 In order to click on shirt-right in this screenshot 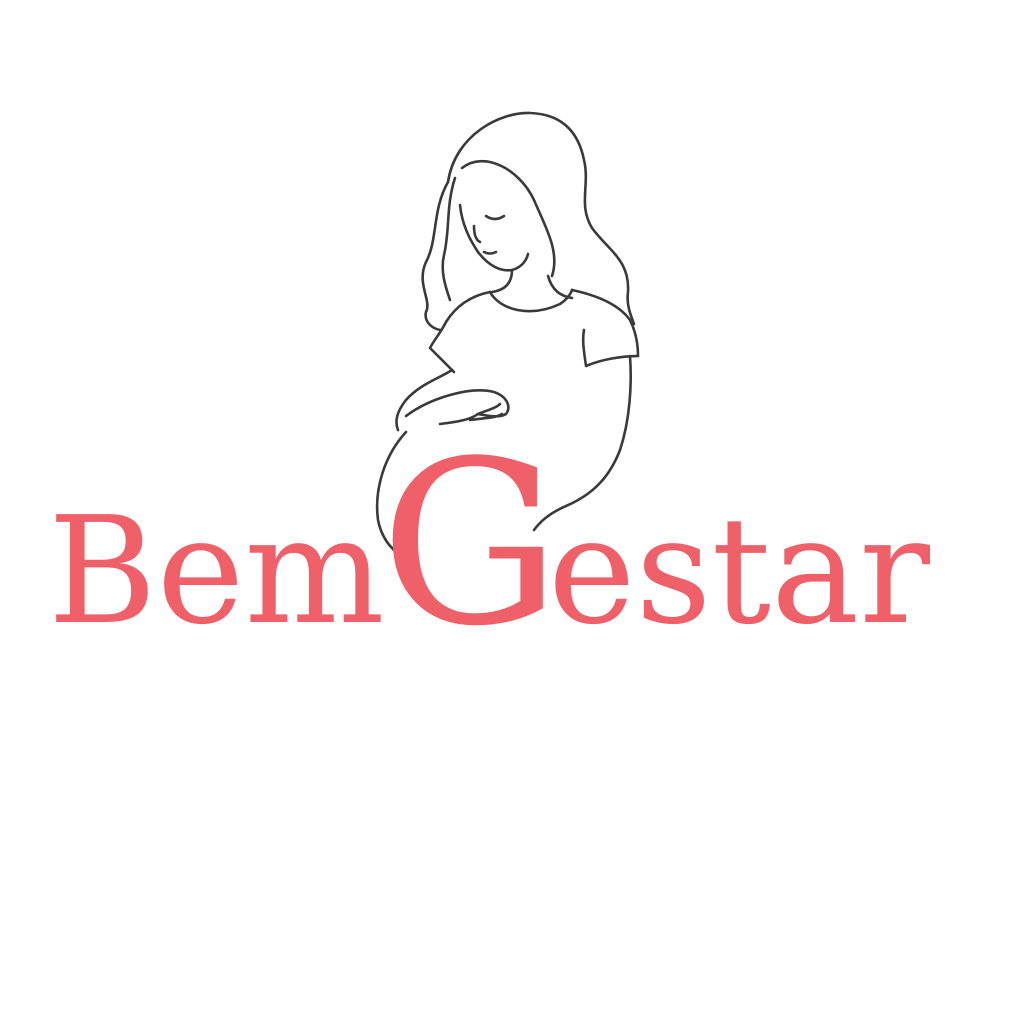, I will do `click(605, 328)`.